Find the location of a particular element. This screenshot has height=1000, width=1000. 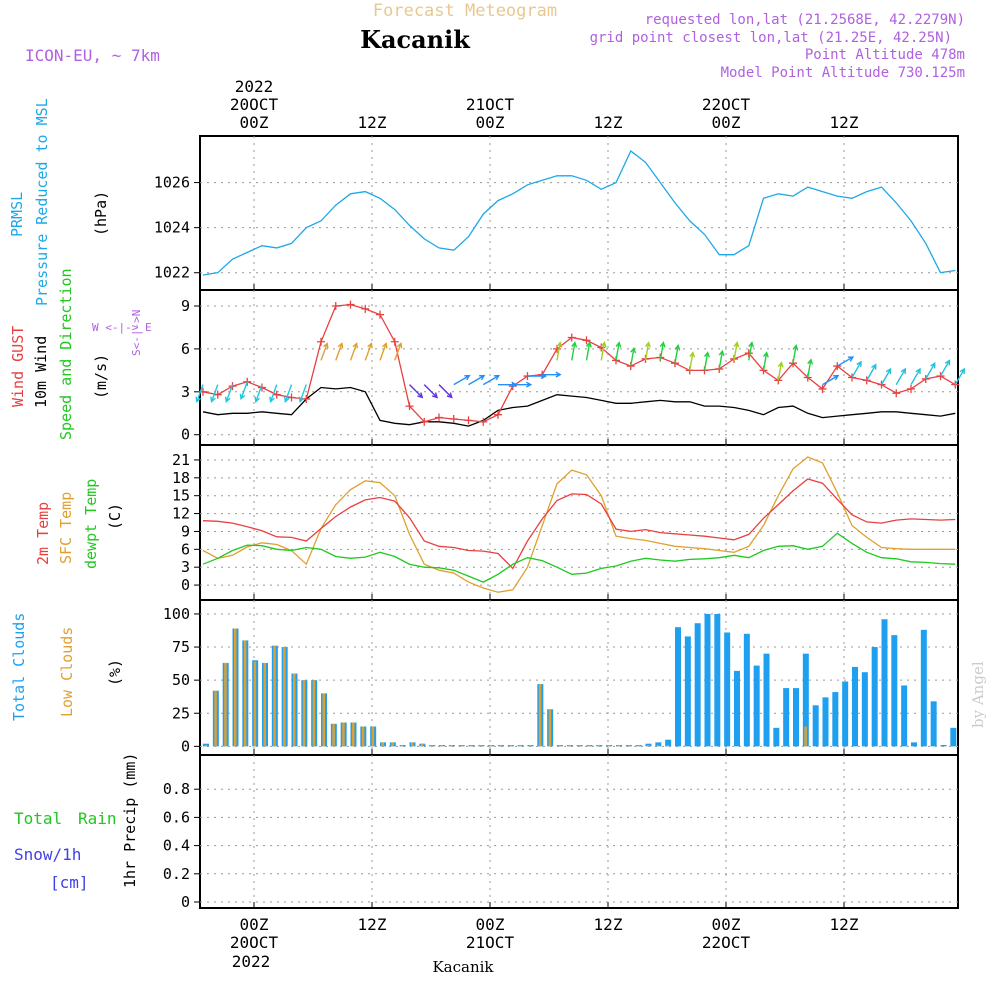

top-tick-label-3: 12Z is located at coordinates (608, 122).